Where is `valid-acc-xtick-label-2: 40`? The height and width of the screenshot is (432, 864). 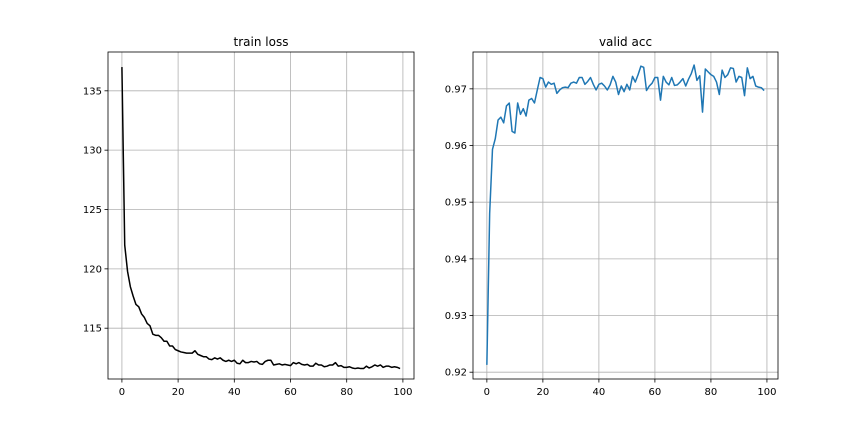
valid-acc-xtick-label-2: 40 is located at coordinates (599, 392).